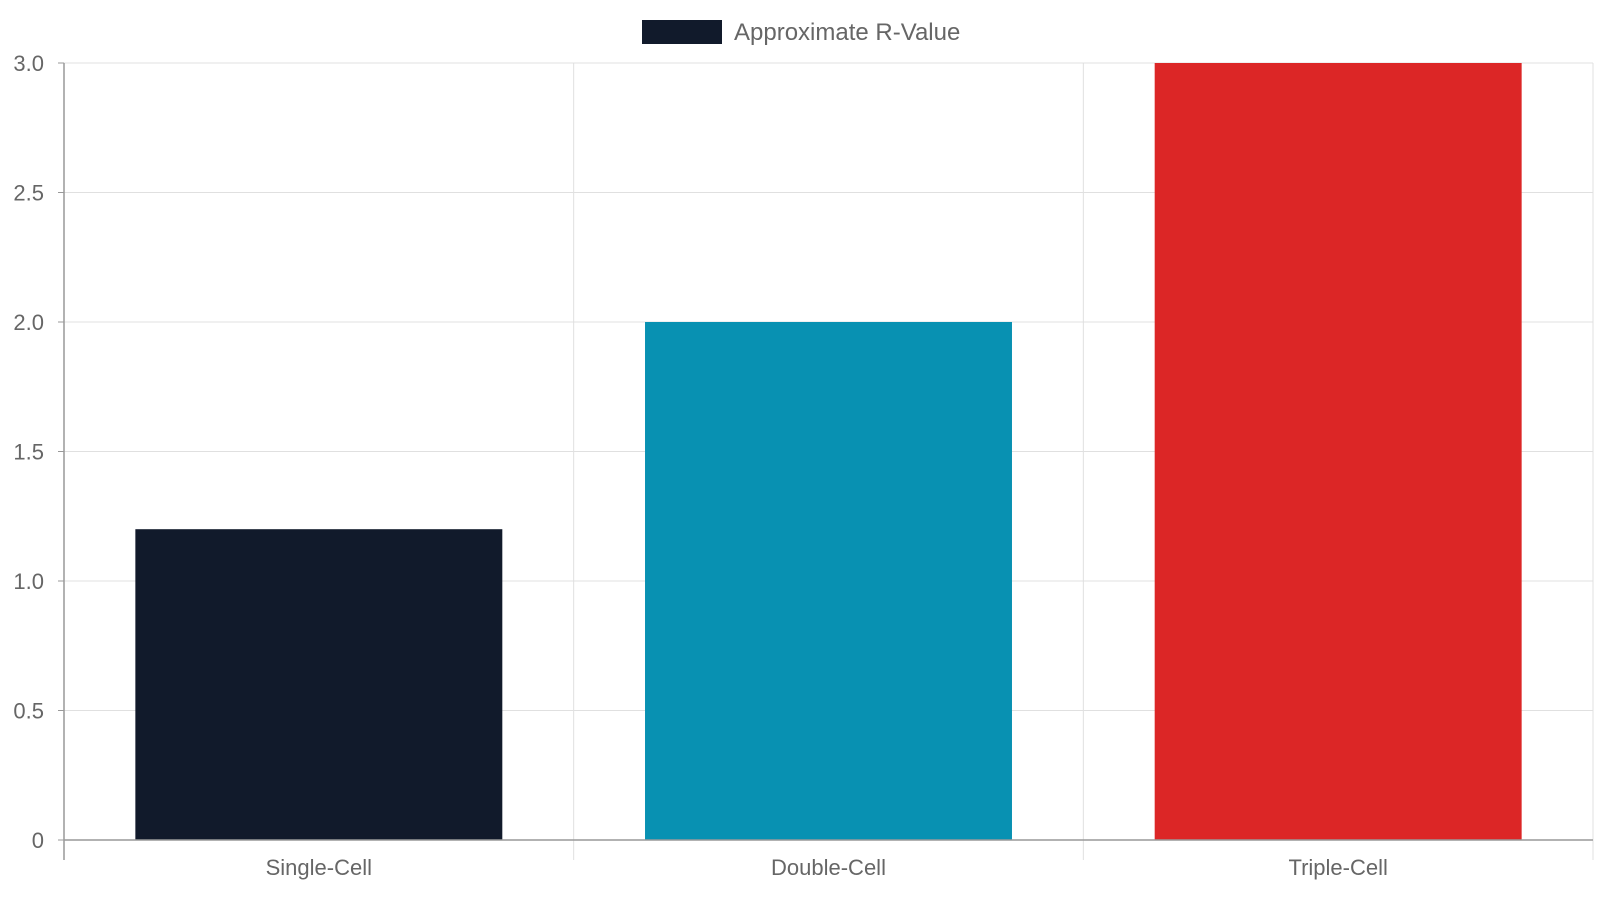 The image size is (1600, 900). What do you see at coordinates (28, 581) in the screenshot?
I see `y-tick-label: 1.0` at bounding box center [28, 581].